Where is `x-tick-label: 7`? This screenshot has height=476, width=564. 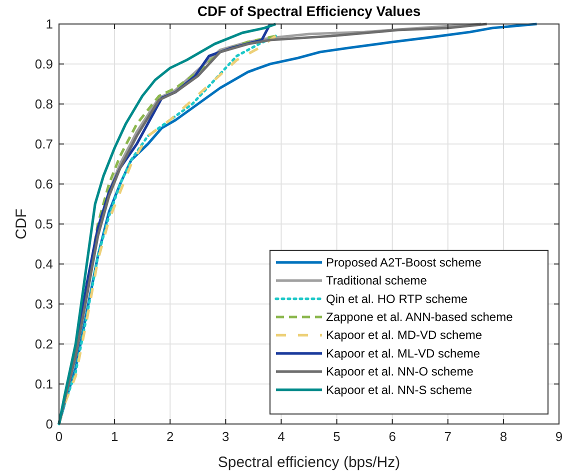 x-tick-label: 7 is located at coordinates (448, 436).